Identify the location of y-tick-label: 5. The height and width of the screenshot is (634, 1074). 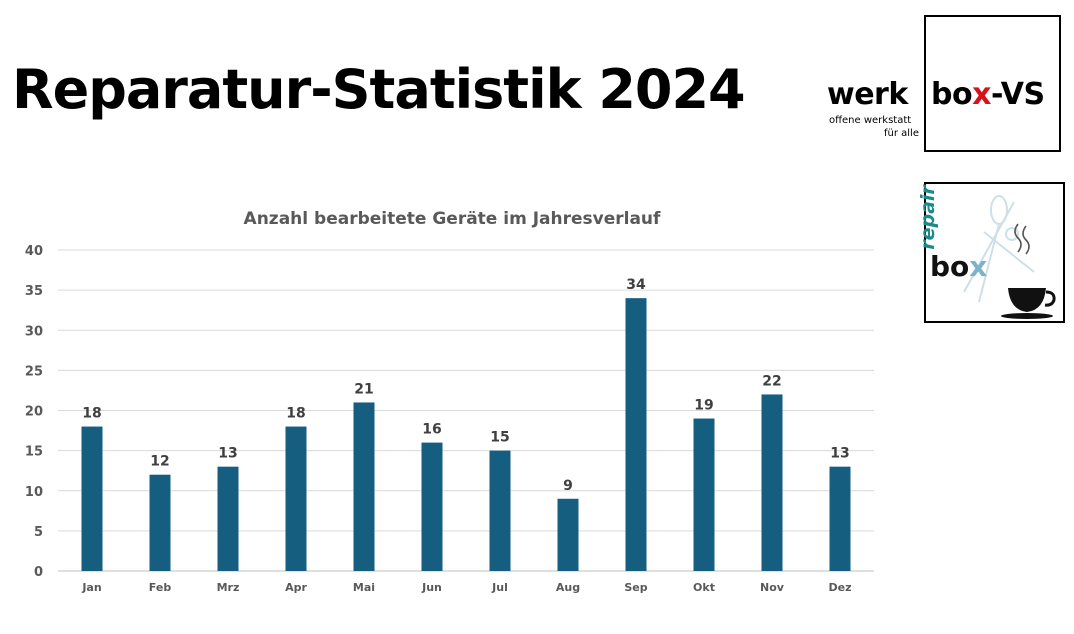
(38, 532).